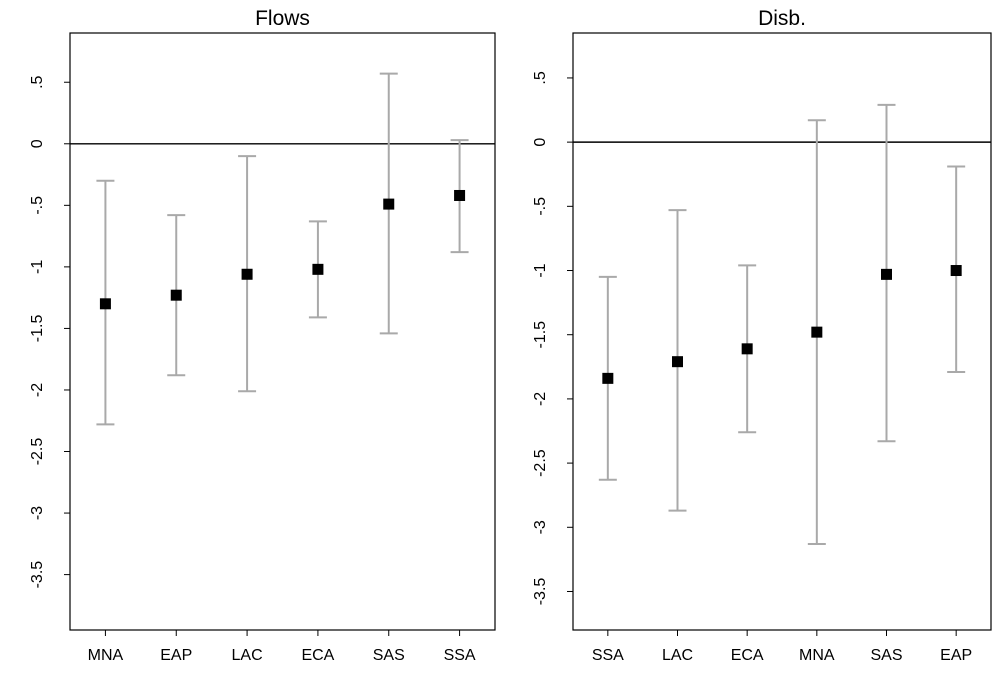  I want to click on flows-ytick-label: -1, so click(37, 267).